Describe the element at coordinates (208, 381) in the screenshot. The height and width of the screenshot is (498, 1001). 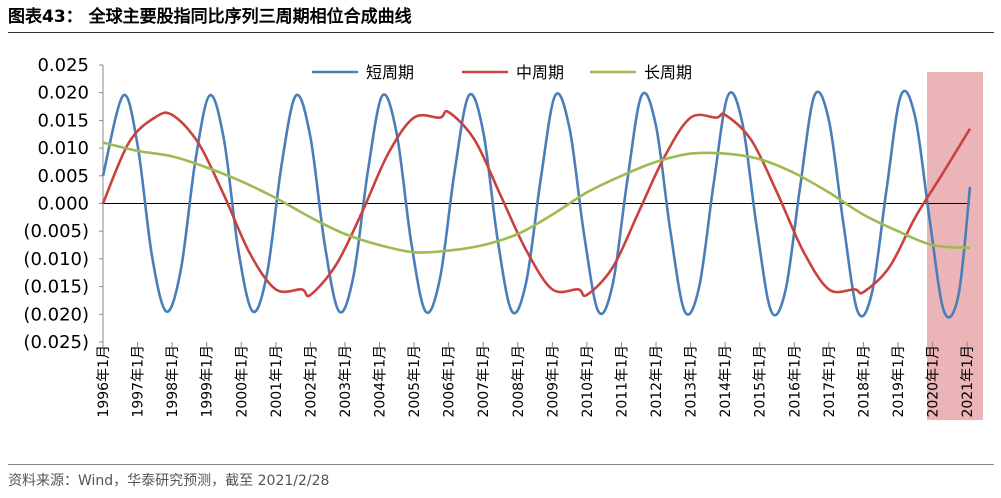
I see `x-tick-label: 1999年1月` at that location.